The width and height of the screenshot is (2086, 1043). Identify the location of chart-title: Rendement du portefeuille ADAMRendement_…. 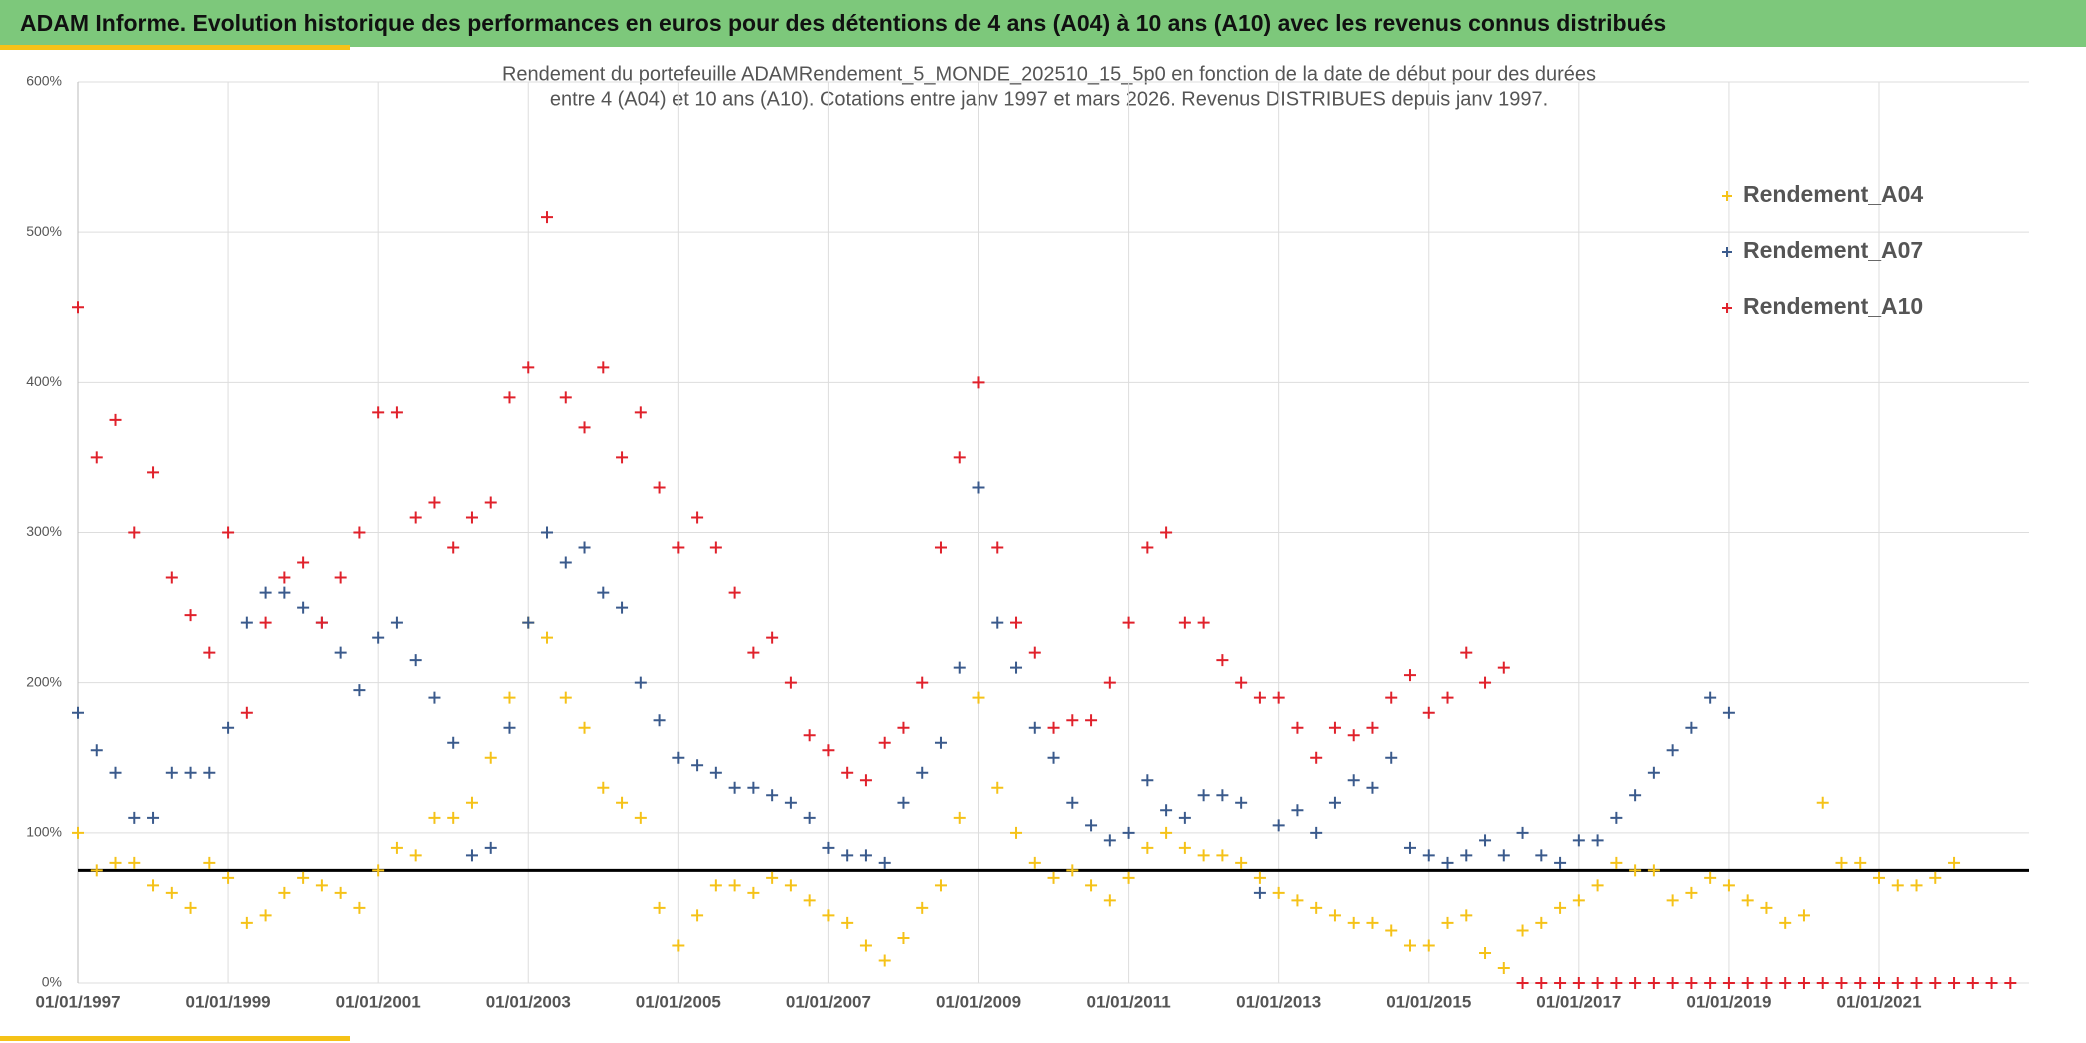
(1049, 74).